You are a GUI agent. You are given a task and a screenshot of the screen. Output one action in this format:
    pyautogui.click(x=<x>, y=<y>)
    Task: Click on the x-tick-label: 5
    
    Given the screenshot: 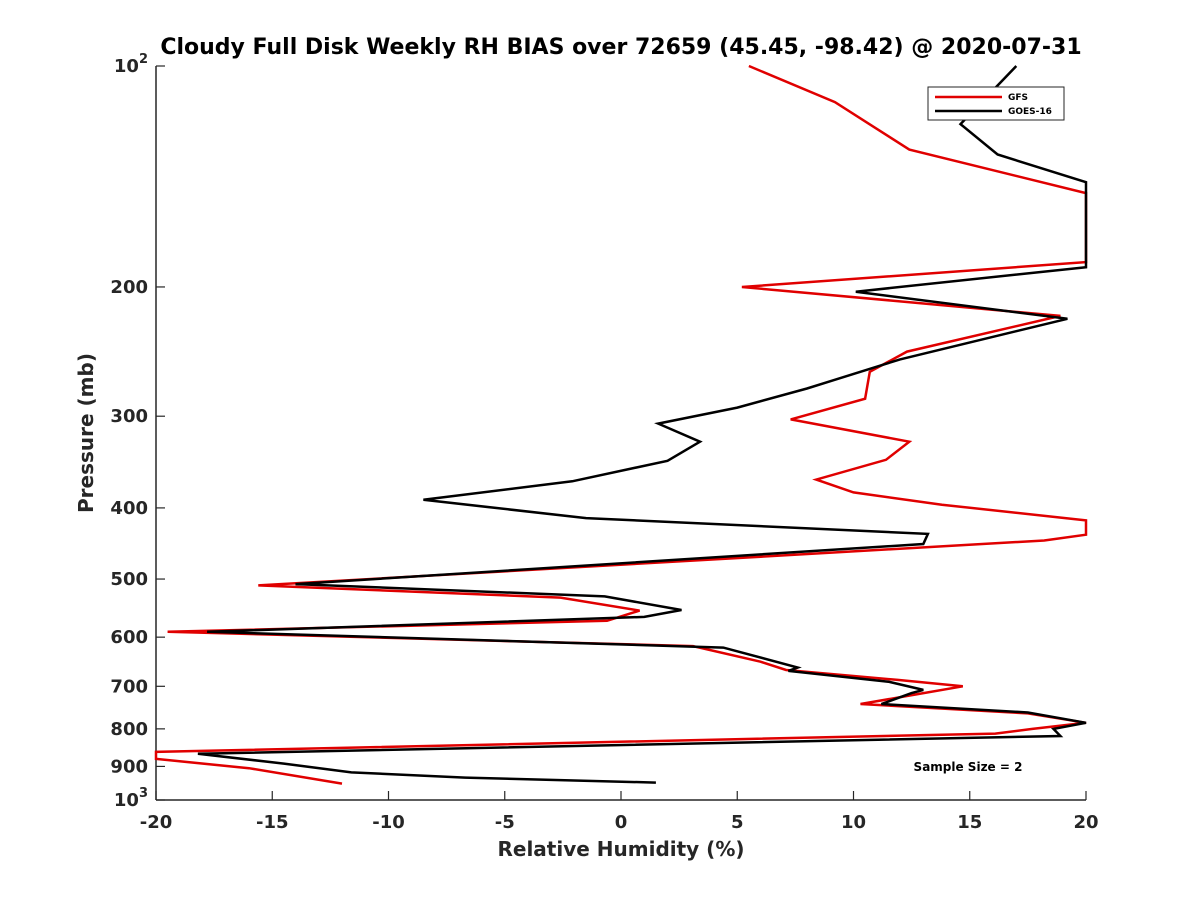 What is the action you would take?
    pyautogui.click(x=737, y=822)
    